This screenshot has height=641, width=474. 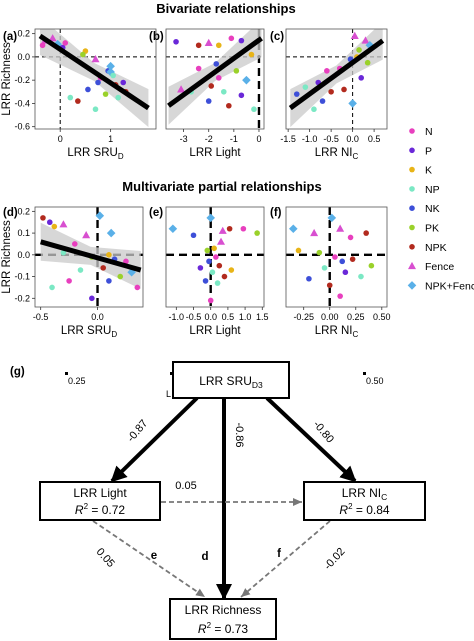 What do you see at coordinates (262, 317) in the screenshot?
I see `x-tick-label: 1.5` at bounding box center [262, 317].